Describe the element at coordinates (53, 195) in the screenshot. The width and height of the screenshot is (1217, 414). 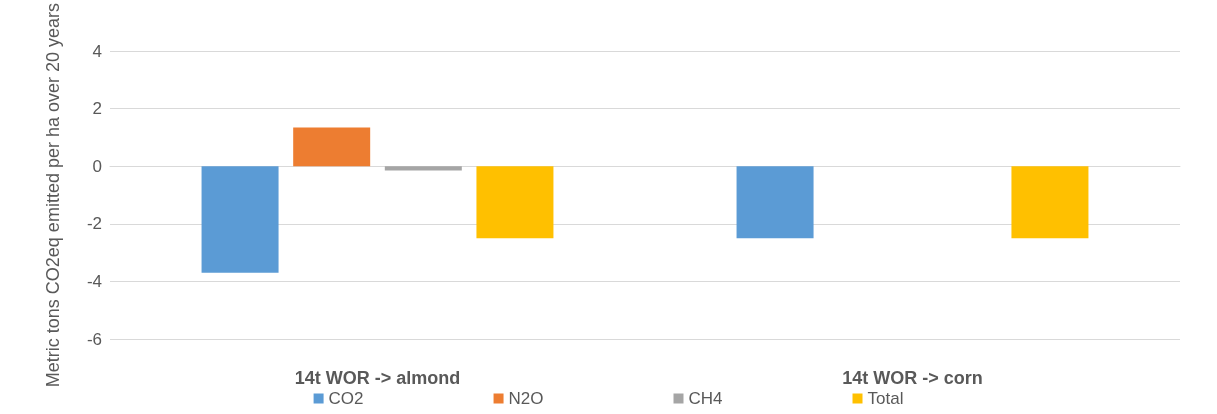
I see `y-axis-title: Metric tons CO2eq emitted per ha over 20 years` at that location.